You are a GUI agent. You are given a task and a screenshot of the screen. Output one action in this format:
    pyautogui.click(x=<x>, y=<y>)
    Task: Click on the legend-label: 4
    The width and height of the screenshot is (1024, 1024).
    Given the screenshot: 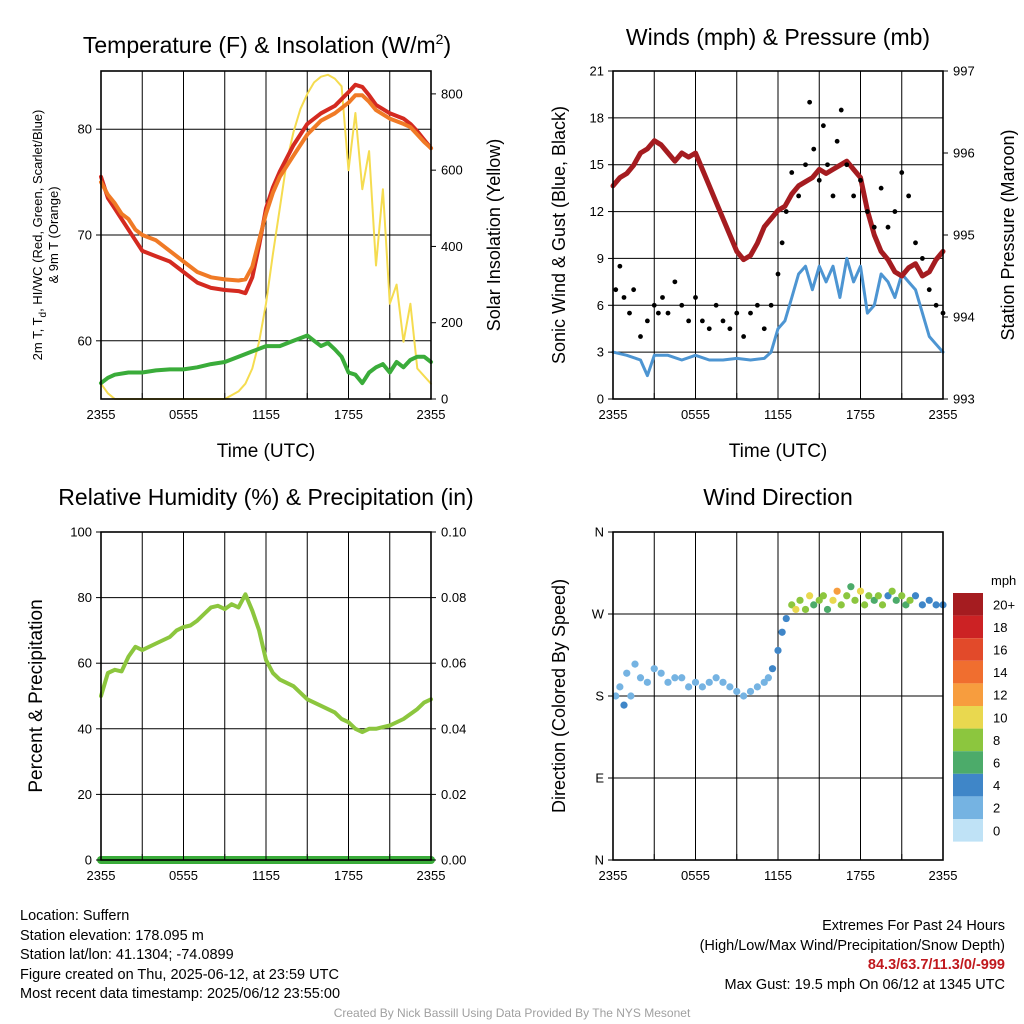 What is the action you would take?
    pyautogui.click(x=996, y=785)
    